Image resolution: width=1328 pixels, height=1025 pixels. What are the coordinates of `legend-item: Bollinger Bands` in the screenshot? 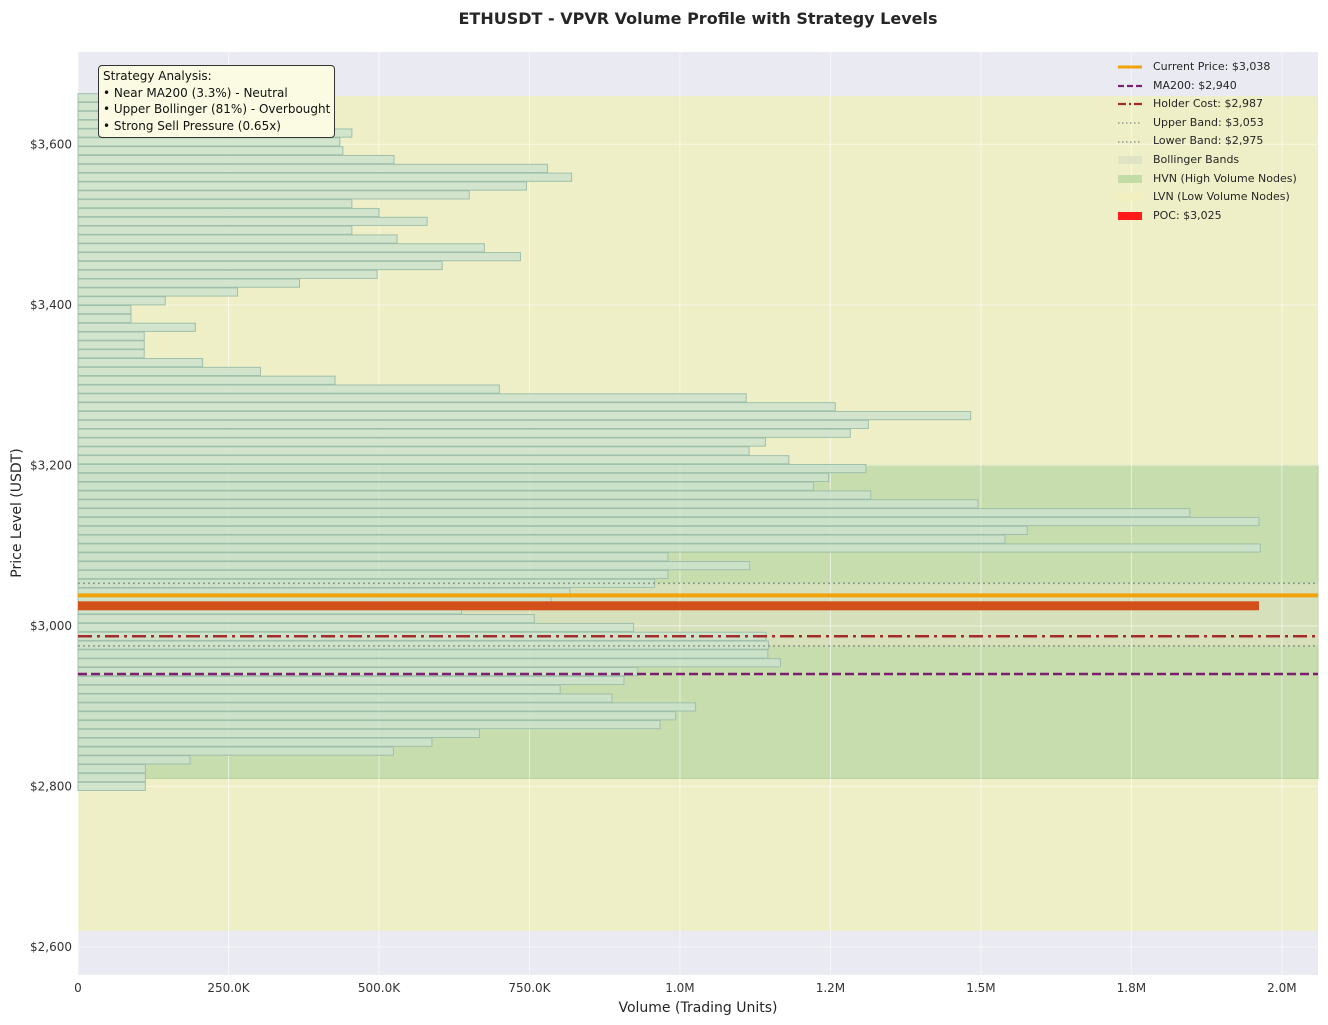 It's located at (1217, 160).